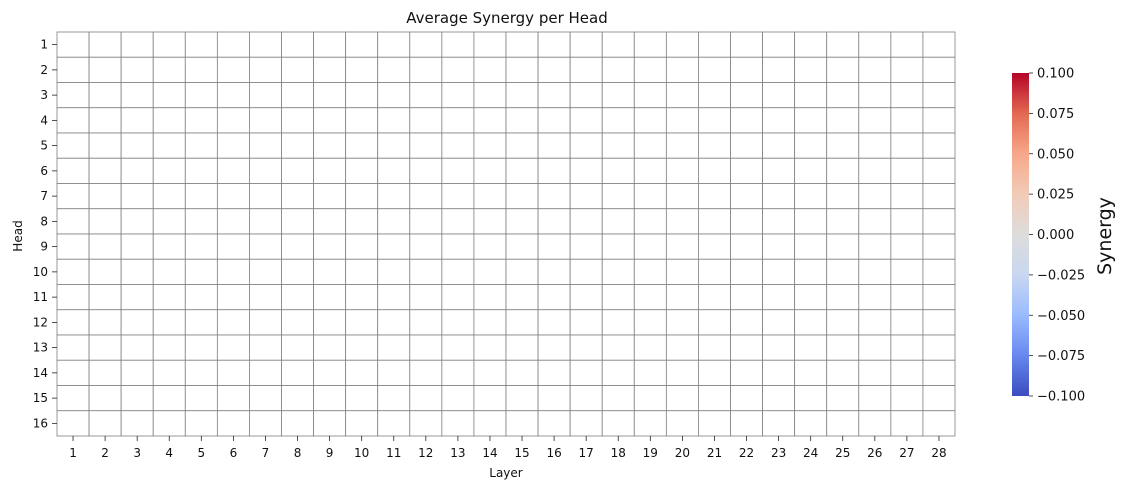 The height and width of the screenshot is (490, 1124). Describe the element at coordinates (234, 453) in the screenshot. I see `x-tick-label: 6` at that location.